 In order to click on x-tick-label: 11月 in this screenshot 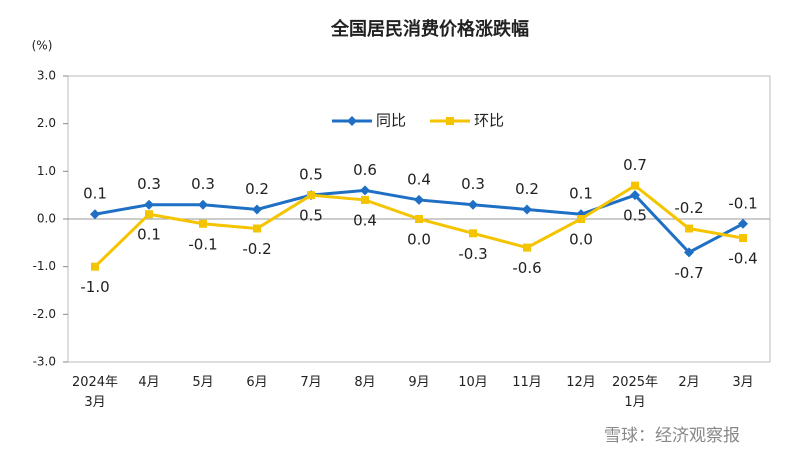, I will do `click(527, 382)`.